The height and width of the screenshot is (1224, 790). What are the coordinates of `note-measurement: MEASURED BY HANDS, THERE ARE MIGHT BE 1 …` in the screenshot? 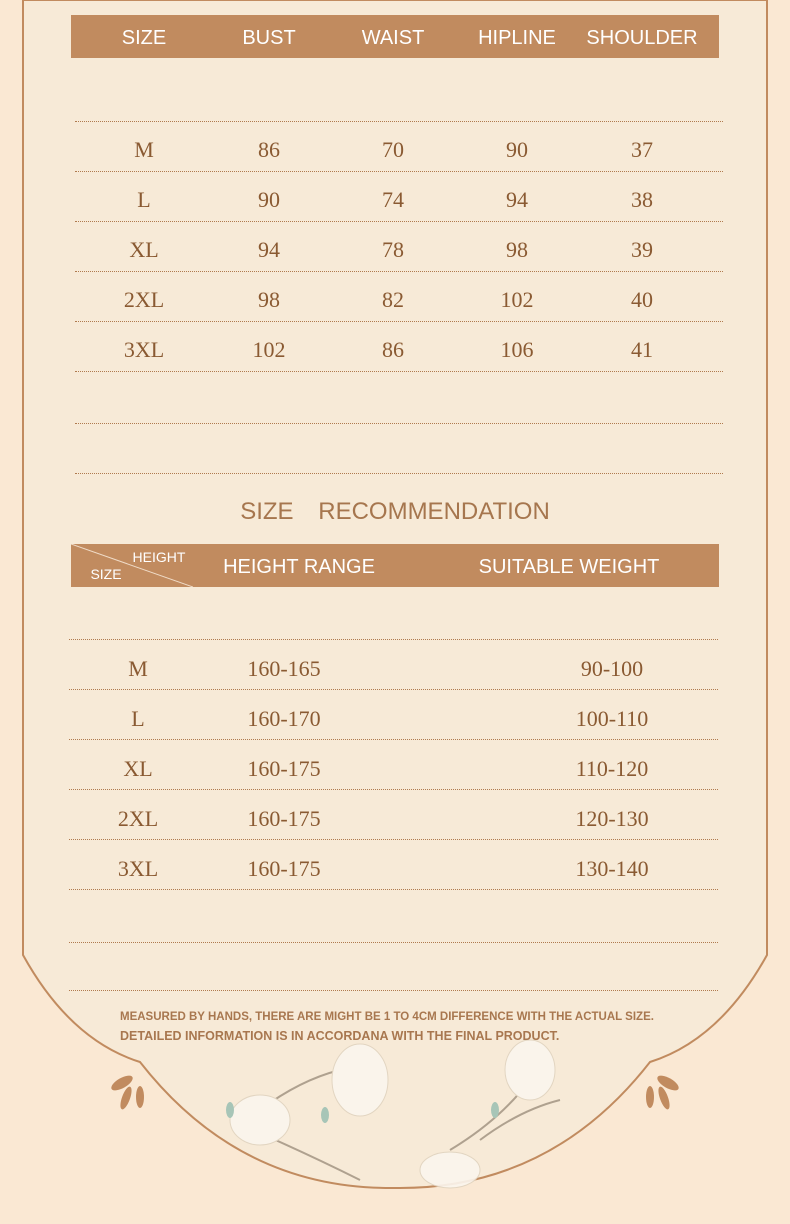 It's located at (387, 1017).